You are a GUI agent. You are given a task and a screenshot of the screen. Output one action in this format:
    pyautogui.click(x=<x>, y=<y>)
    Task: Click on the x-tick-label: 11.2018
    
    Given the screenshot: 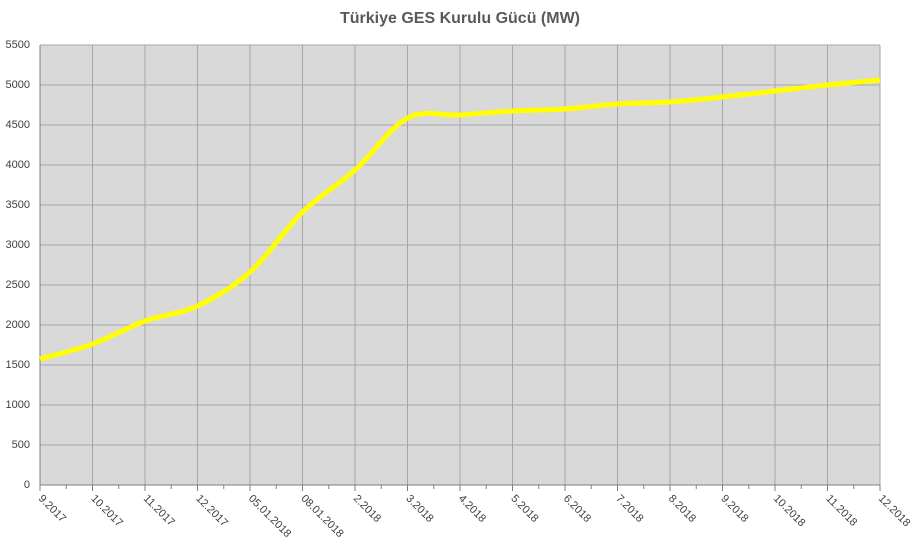 What is the action you would take?
    pyautogui.click(x=841, y=511)
    